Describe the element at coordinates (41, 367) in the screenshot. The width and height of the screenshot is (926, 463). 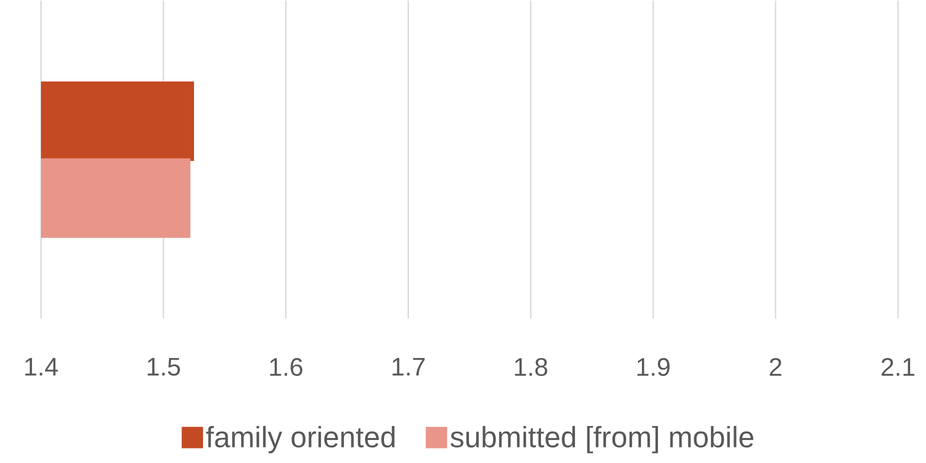
I see `x-tick-label: 1.4` at that location.